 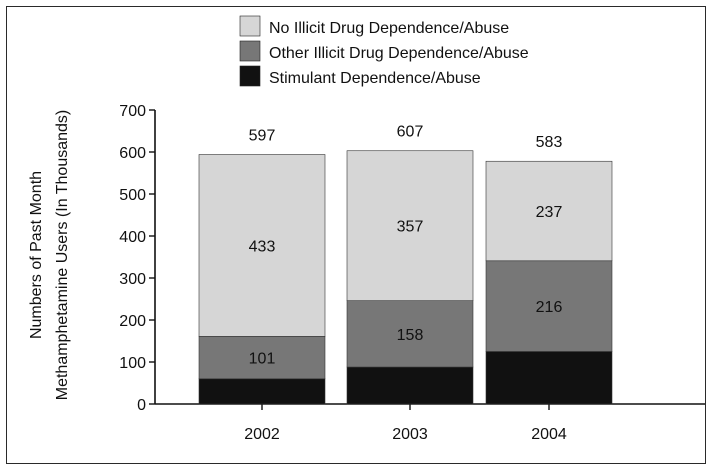 I want to click on y-tick-label-300: 300, so click(x=132, y=279).